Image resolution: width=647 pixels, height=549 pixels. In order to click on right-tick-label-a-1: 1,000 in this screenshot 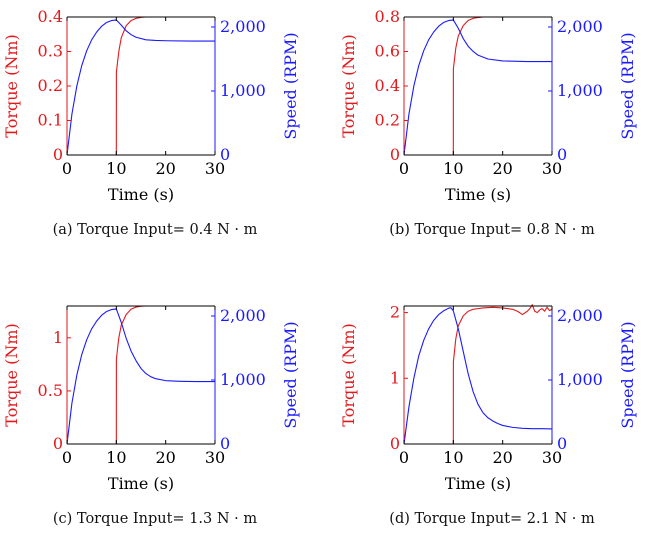, I will do `click(243, 90)`.